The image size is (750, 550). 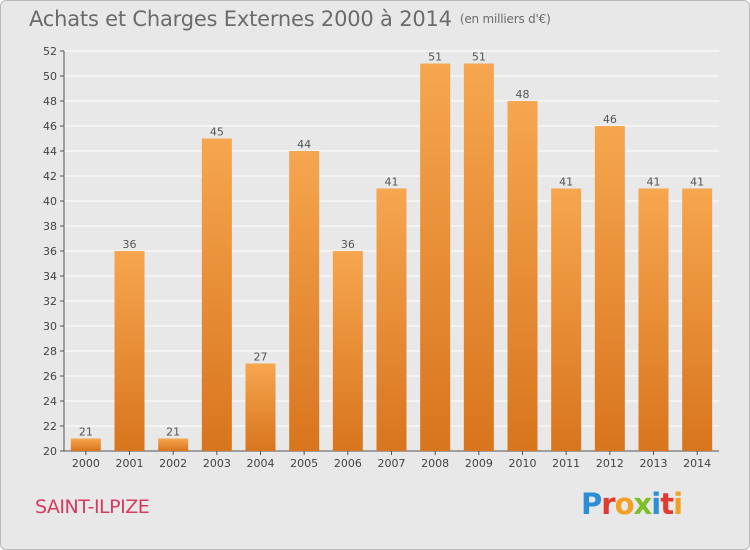 I want to click on data-label: 48, so click(x=523, y=94).